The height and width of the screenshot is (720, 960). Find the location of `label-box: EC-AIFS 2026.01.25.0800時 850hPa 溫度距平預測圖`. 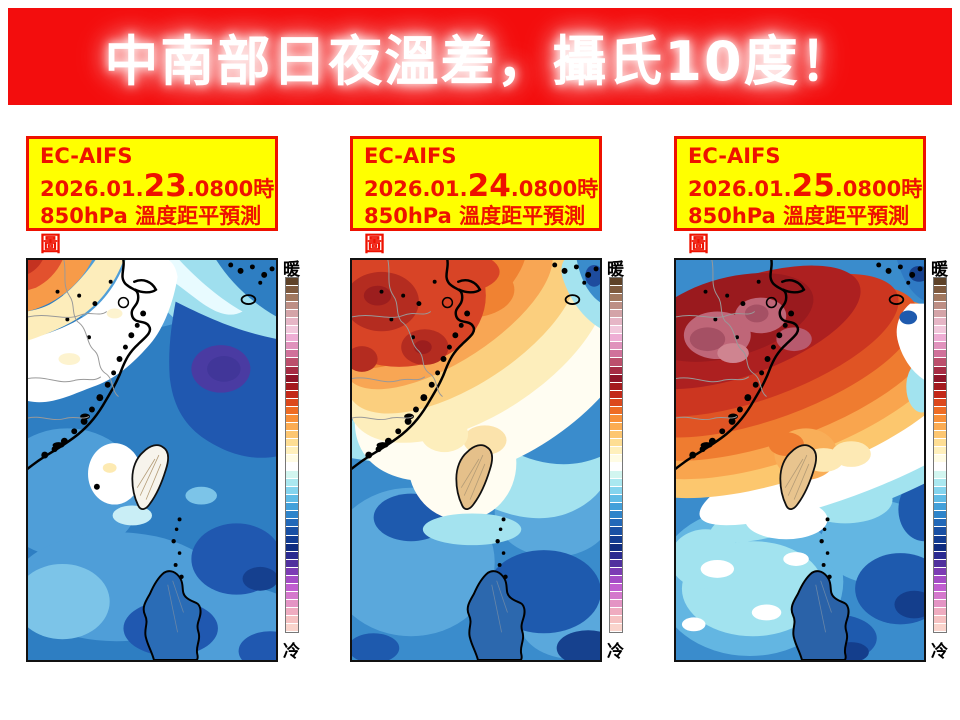

label-box: EC-AIFS 2026.01.25.0800時 850hPa 溫度距平預測圖 is located at coordinates (800, 196).